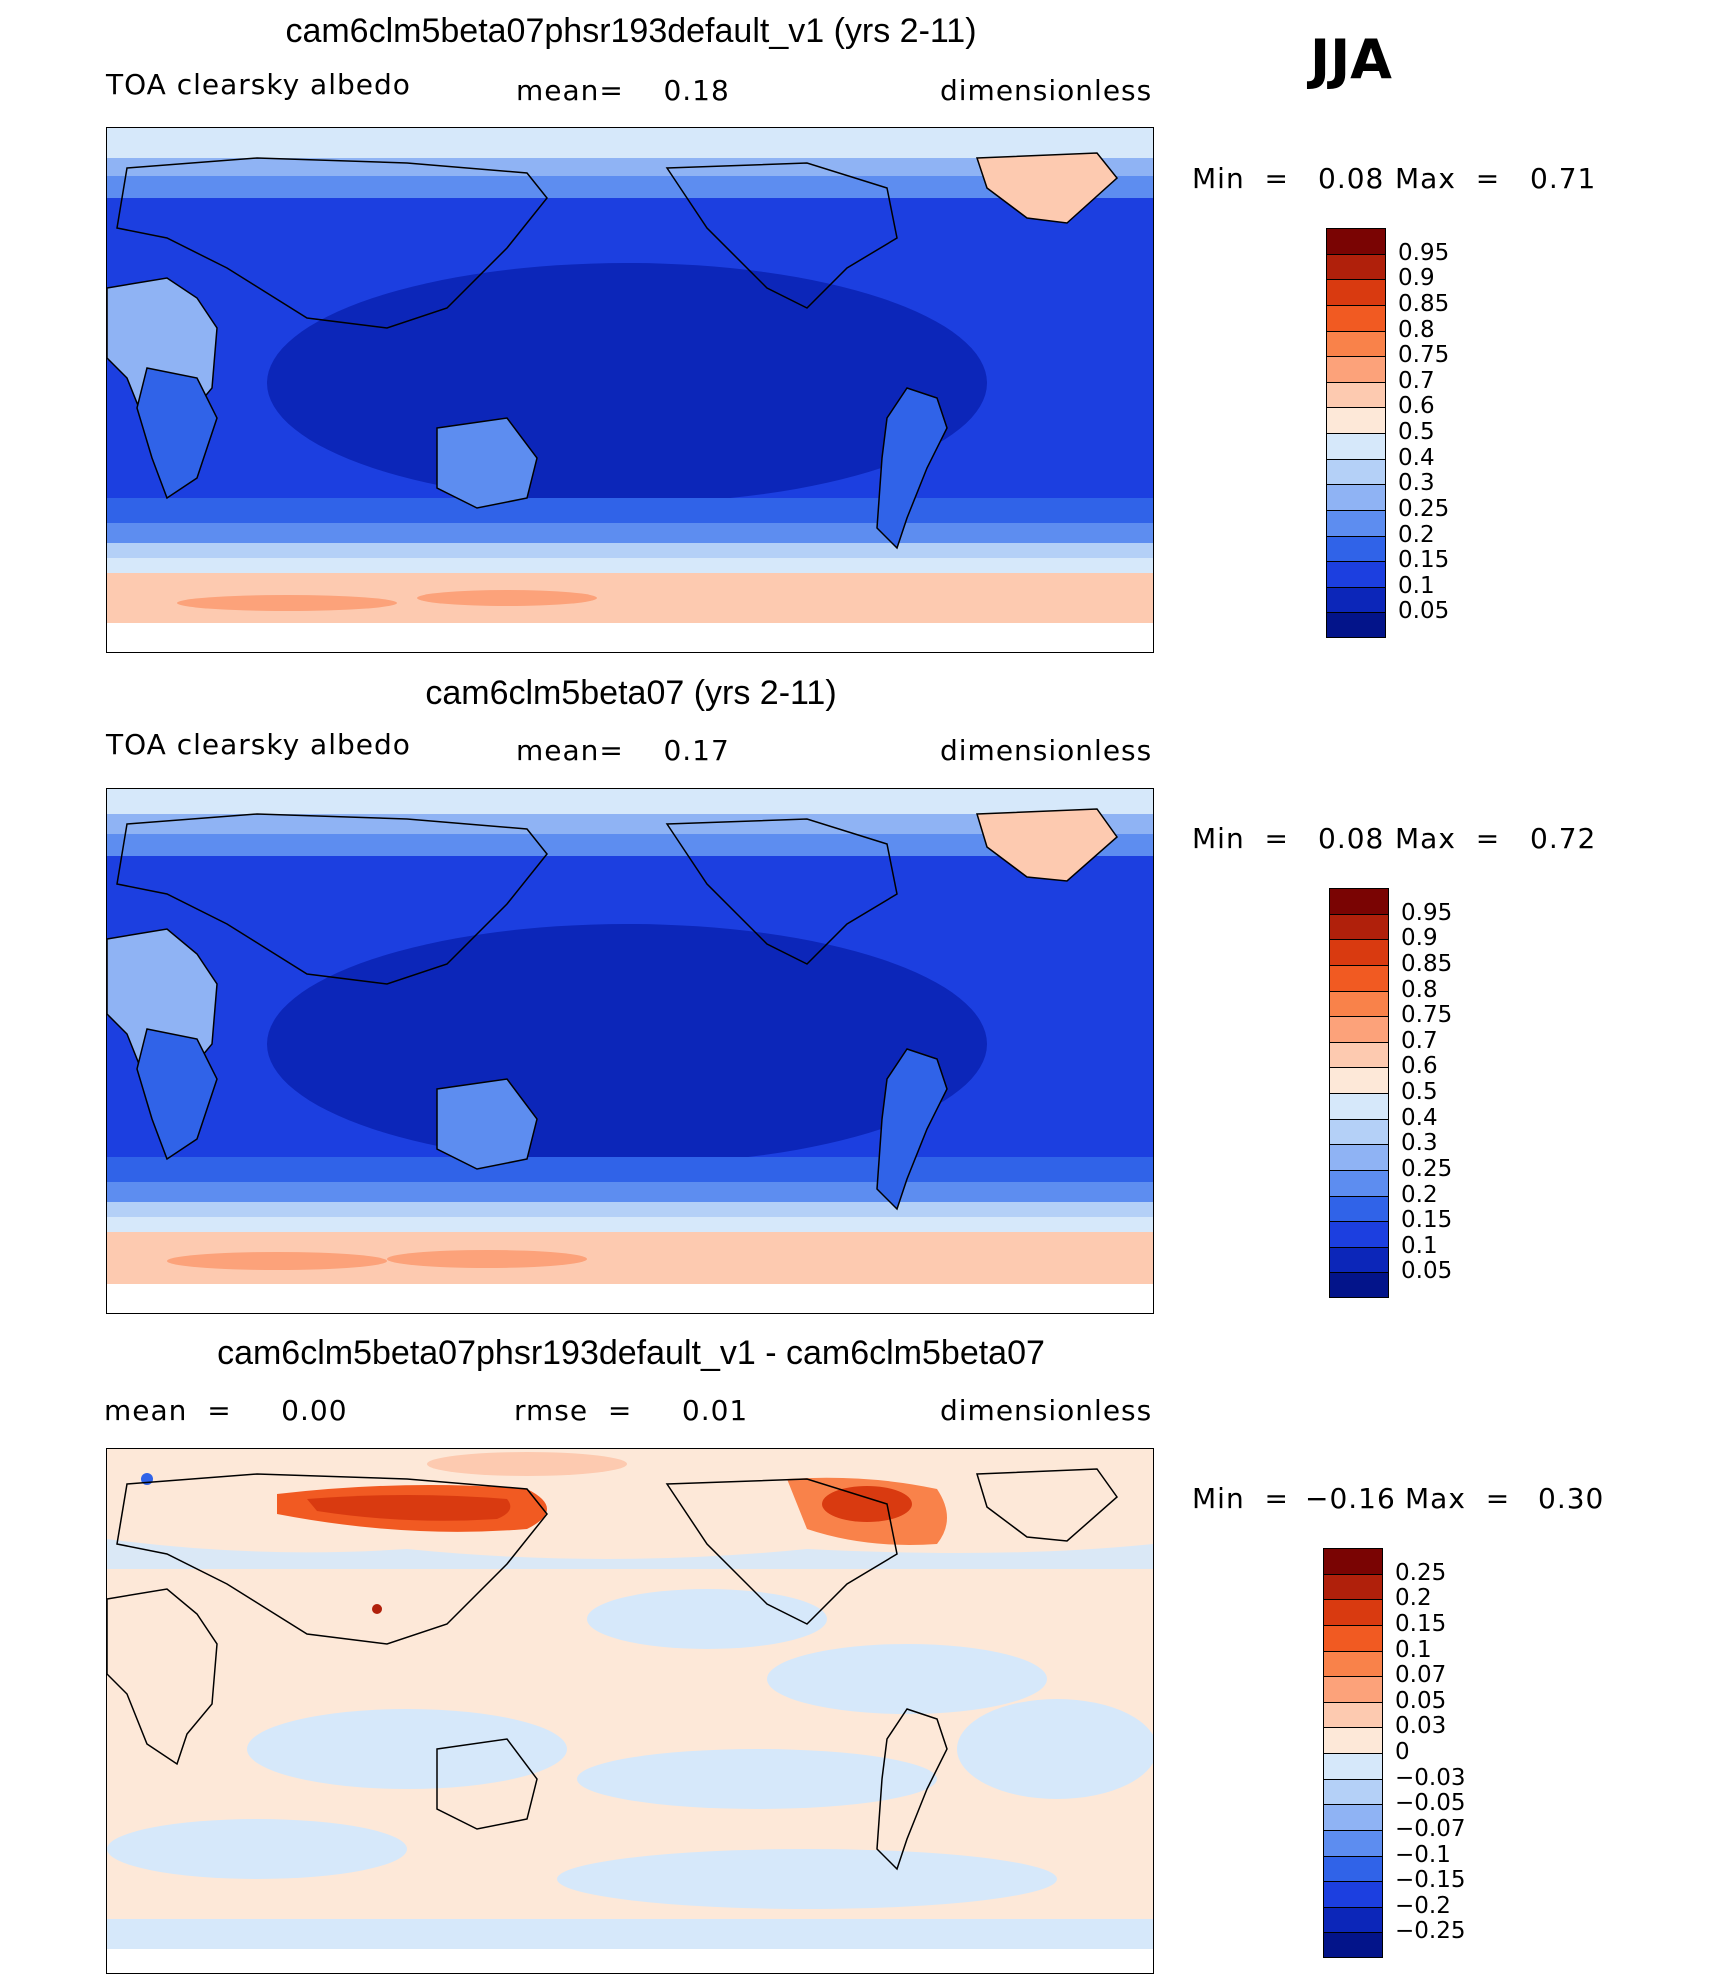  What do you see at coordinates (1240, 1498) in the screenshot?
I see `panel-3-min-label: Min =` at bounding box center [1240, 1498].